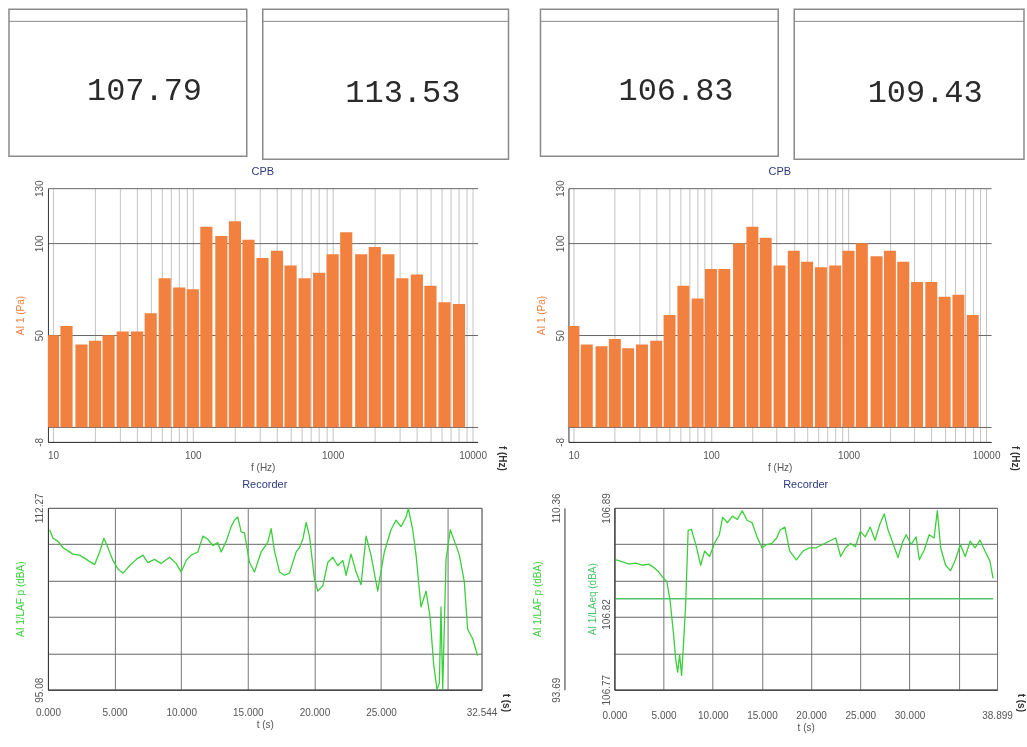  Describe the element at coordinates (606, 614) in the screenshot. I see `y2-tick-label: 106.82` at that location.